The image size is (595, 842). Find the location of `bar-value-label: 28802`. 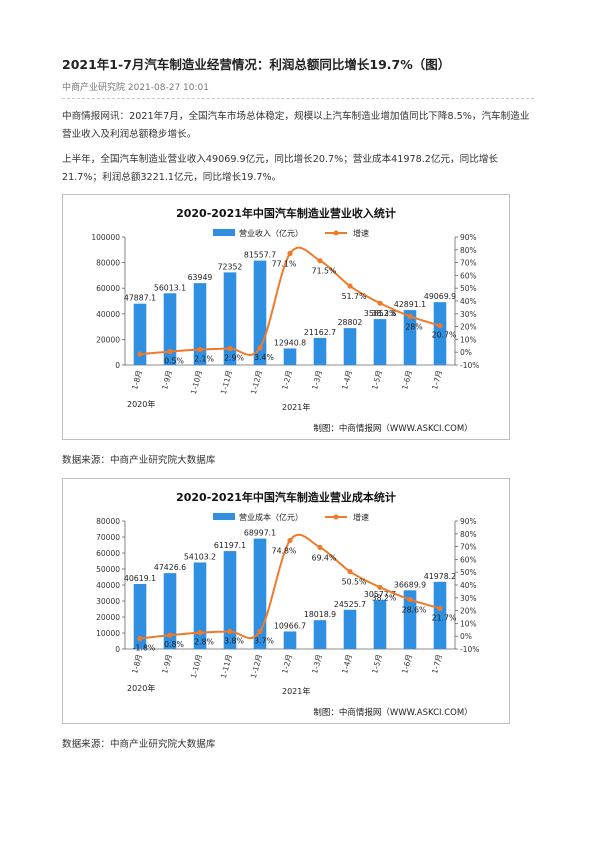

bar-value-label: 28802 is located at coordinates (350, 322).